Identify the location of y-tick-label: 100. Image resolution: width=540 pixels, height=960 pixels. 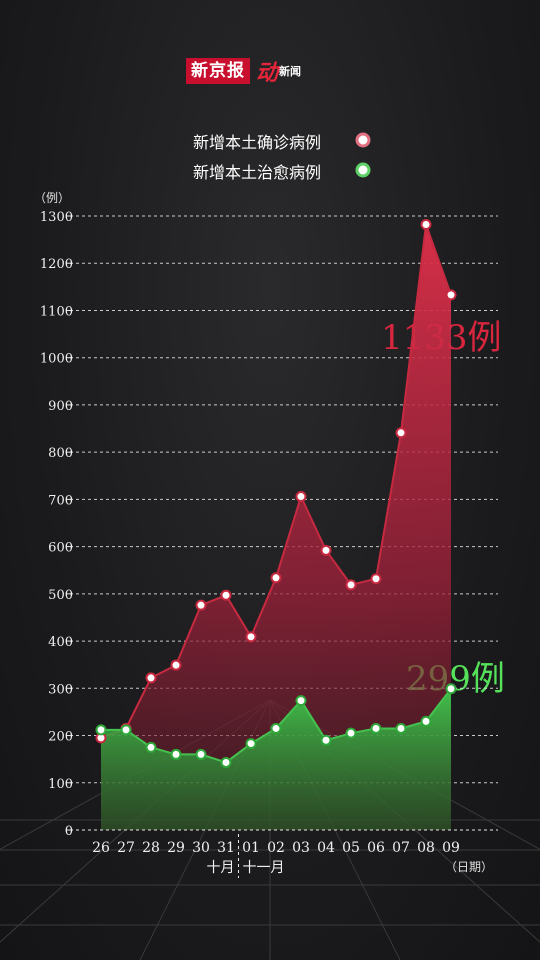
(60, 784).